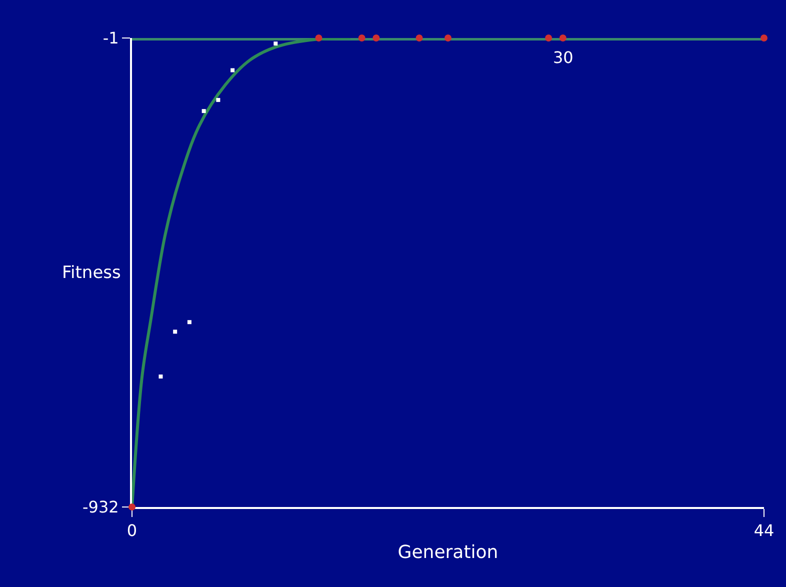 The image size is (786, 587). I want to click on x-tick-label: 0, so click(132, 530).